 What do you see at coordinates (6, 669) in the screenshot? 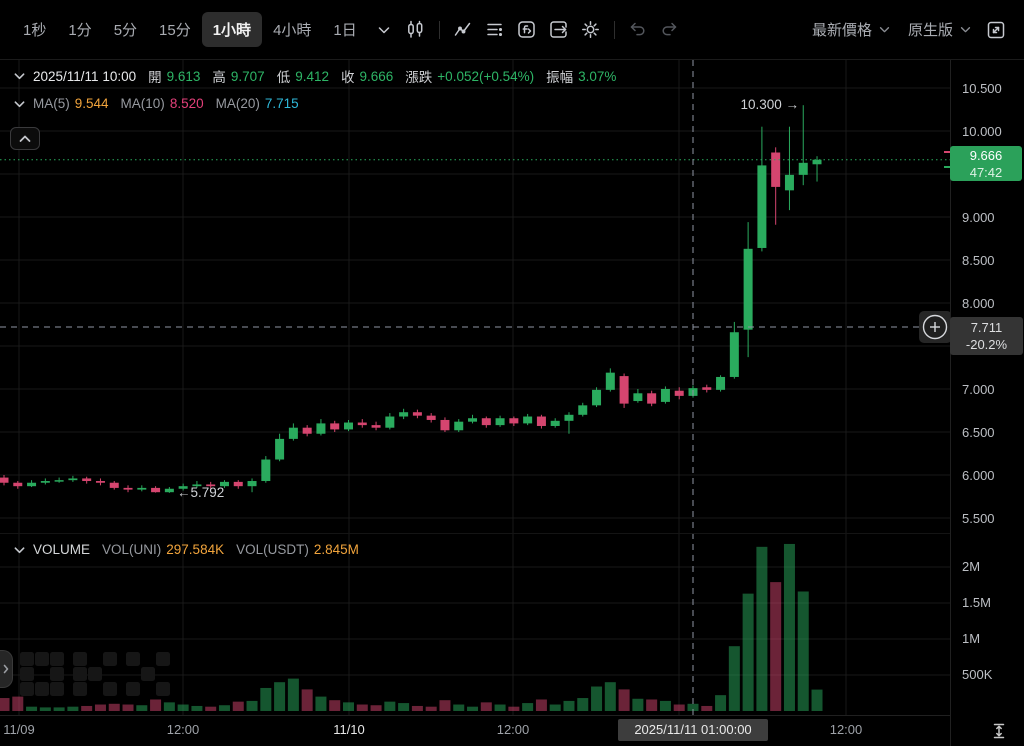
I see `side-panel-handle` at bounding box center [6, 669].